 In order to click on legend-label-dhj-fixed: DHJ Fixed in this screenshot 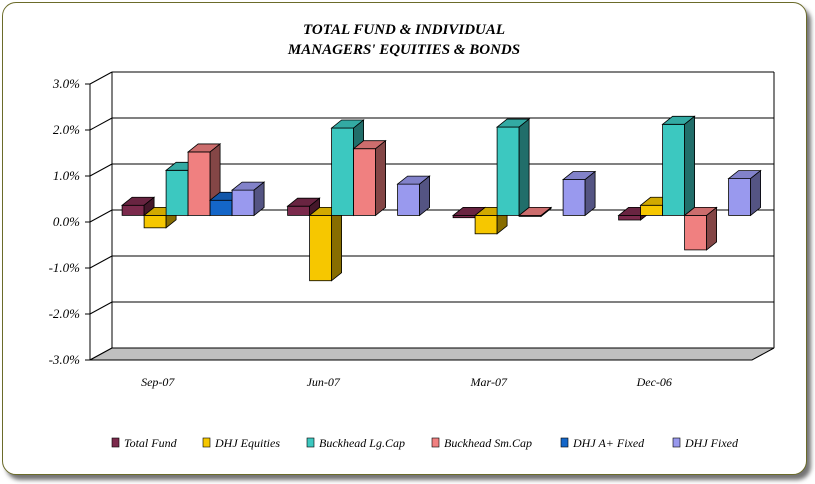, I will do `click(711, 443)`.